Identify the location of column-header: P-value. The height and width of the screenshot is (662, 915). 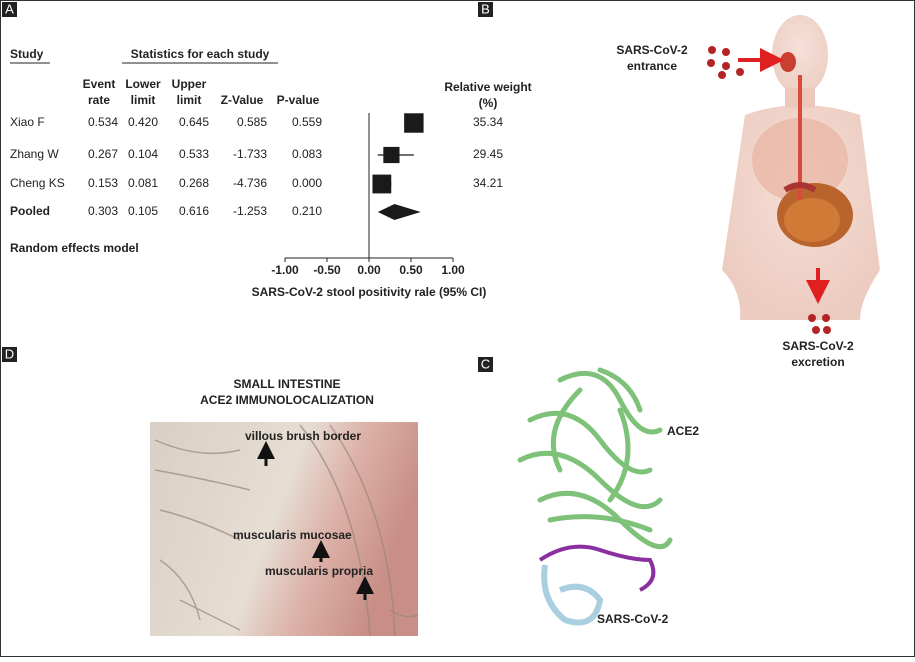
(298, 100).